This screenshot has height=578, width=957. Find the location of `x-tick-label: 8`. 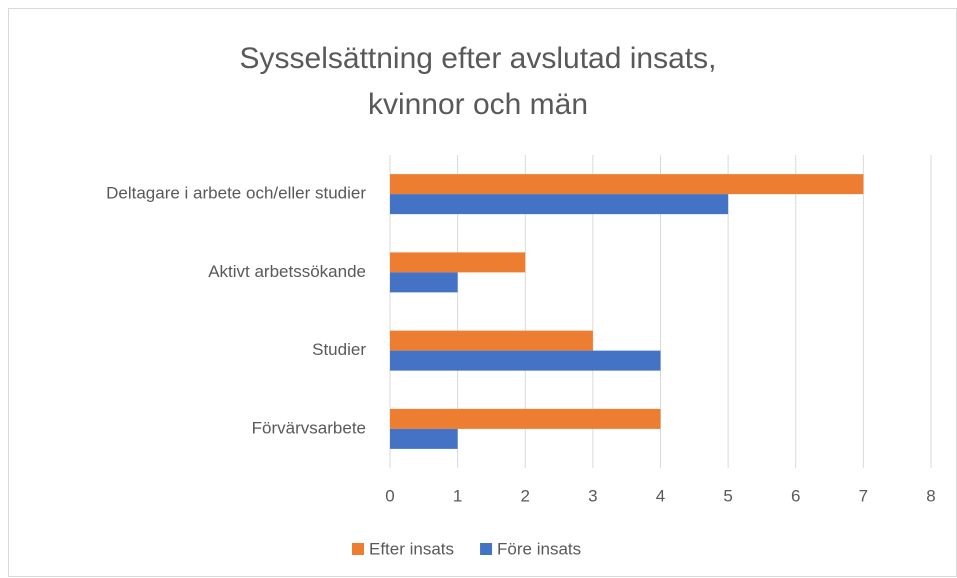

x-tick-label: 8 is located at coordinates (930, 495).